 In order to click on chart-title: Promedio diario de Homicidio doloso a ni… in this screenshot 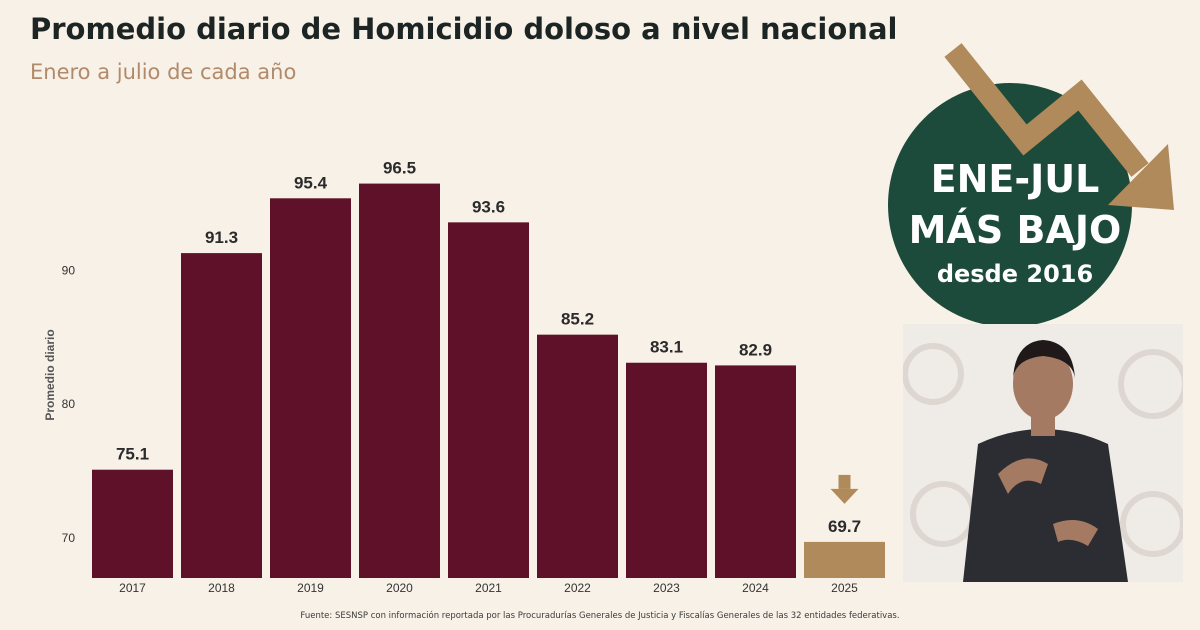, I will do `click(464, 29)`.